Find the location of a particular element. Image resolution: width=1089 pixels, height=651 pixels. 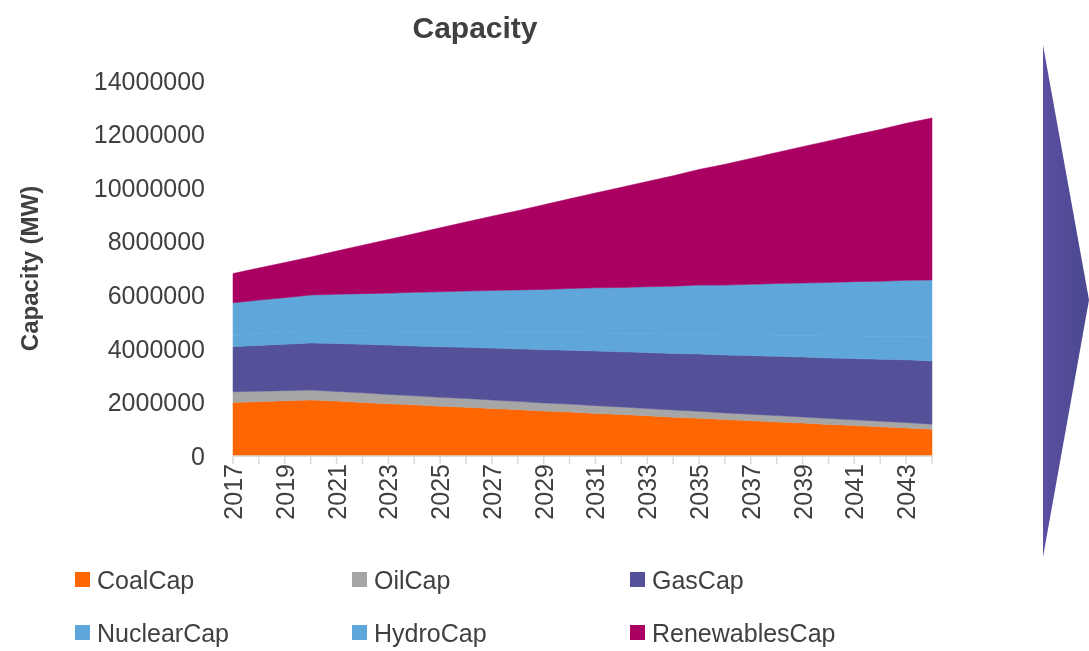

y-tick-label: 6000000 is located at coordinates (156, 295).